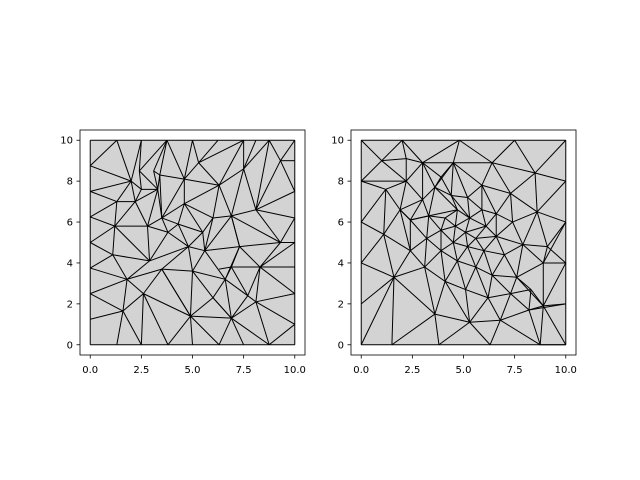 The image size is (640, 480). I want to click on y-tick-label: 4, so click(70, 263).